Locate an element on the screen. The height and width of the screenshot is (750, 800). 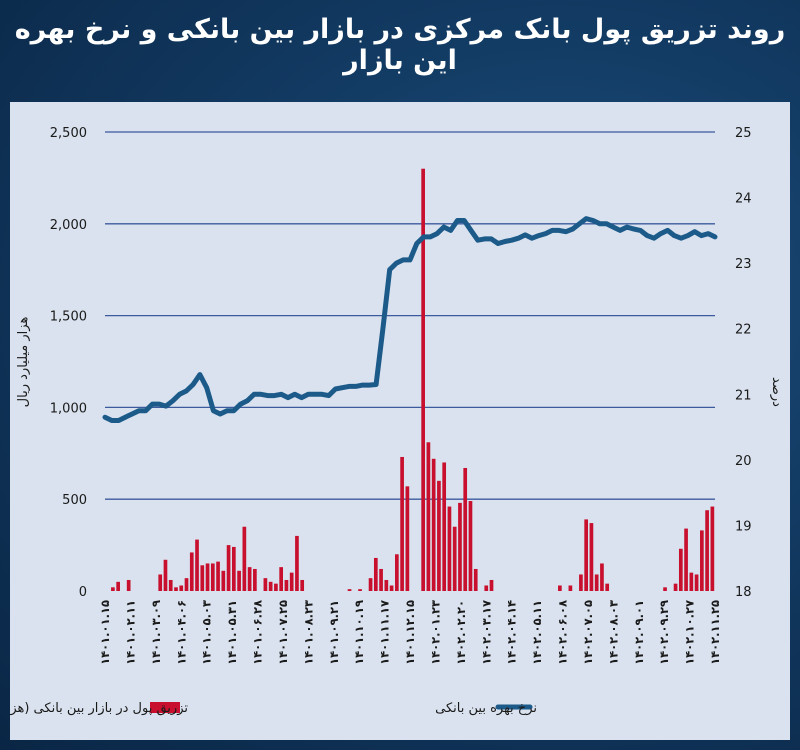
x-tick-label: ۱۴۰۲.۰۱.۲۳ is located at coordinates (435, 632).